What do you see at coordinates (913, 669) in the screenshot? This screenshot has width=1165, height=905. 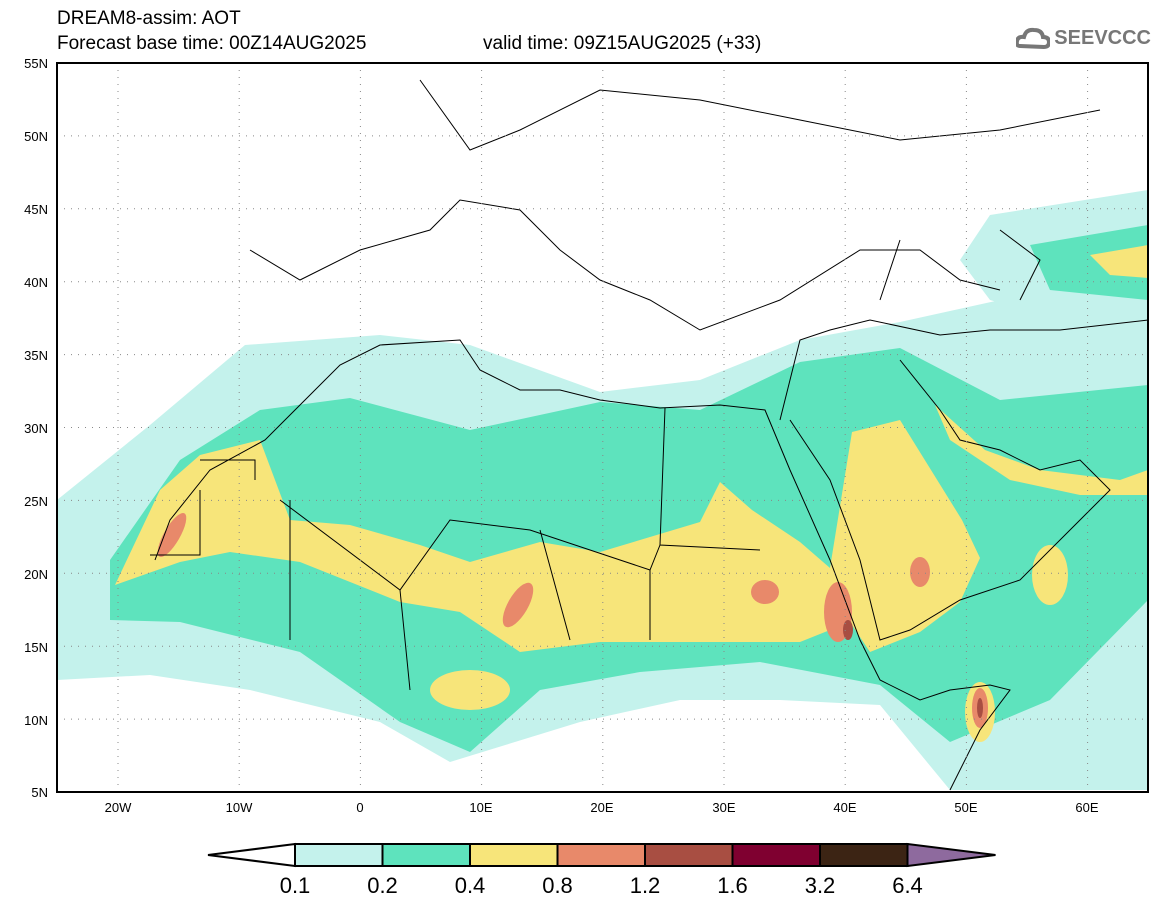 I see `aot-level-1.2` at bounding box center [913, 669].